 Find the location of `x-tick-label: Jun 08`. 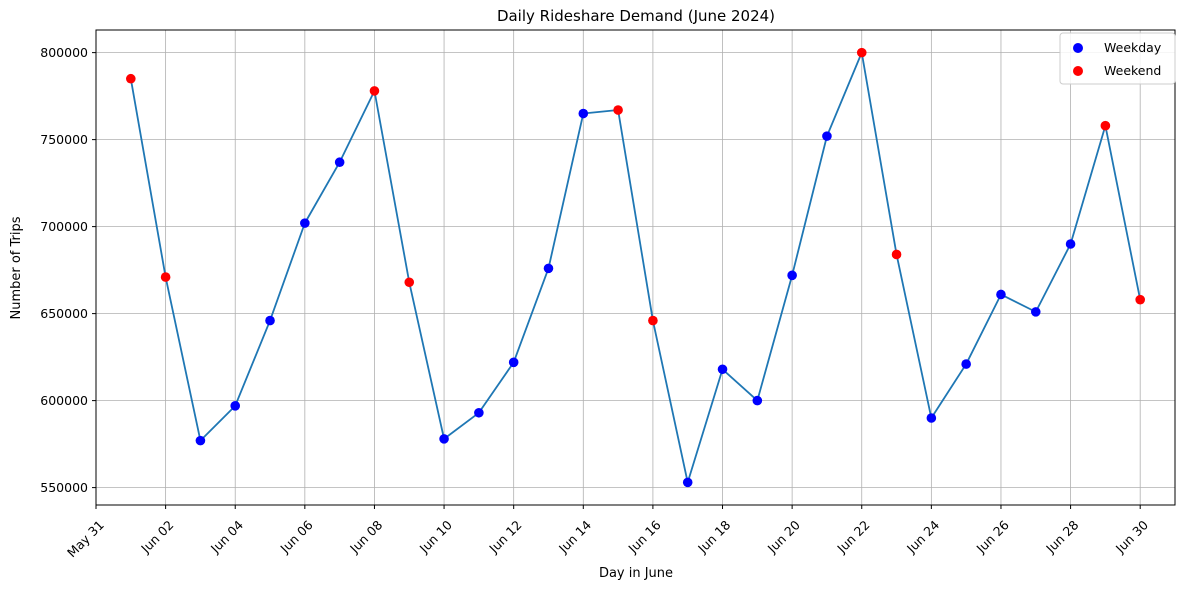

x-tick-label: Jun 08 is located at coordinates (365, 536).